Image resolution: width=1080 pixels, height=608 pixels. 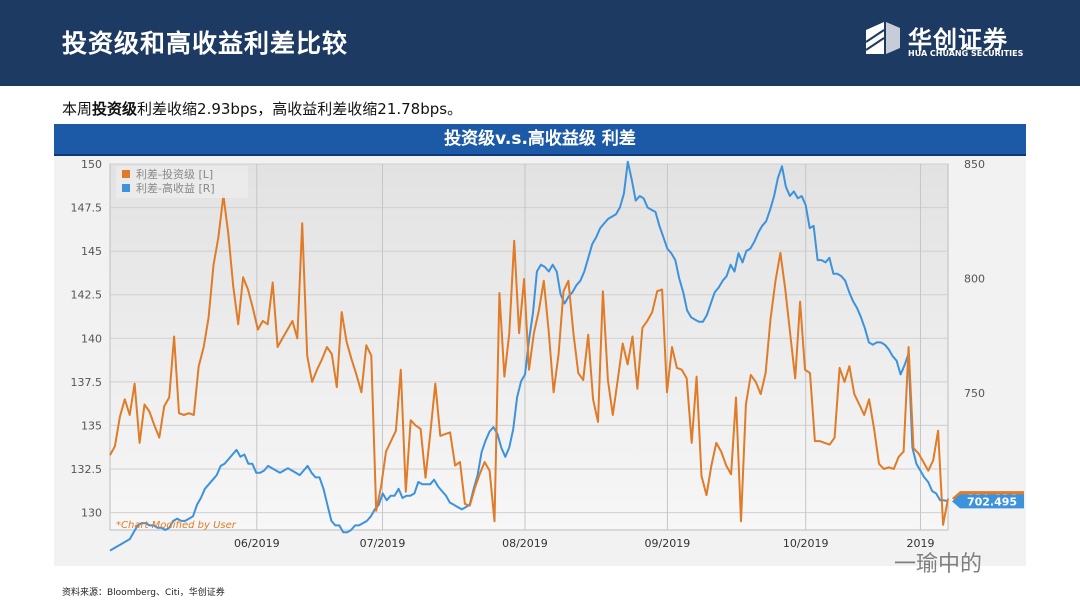 I want to click on last-value-label: 702.495, so click(x=992, y=501).